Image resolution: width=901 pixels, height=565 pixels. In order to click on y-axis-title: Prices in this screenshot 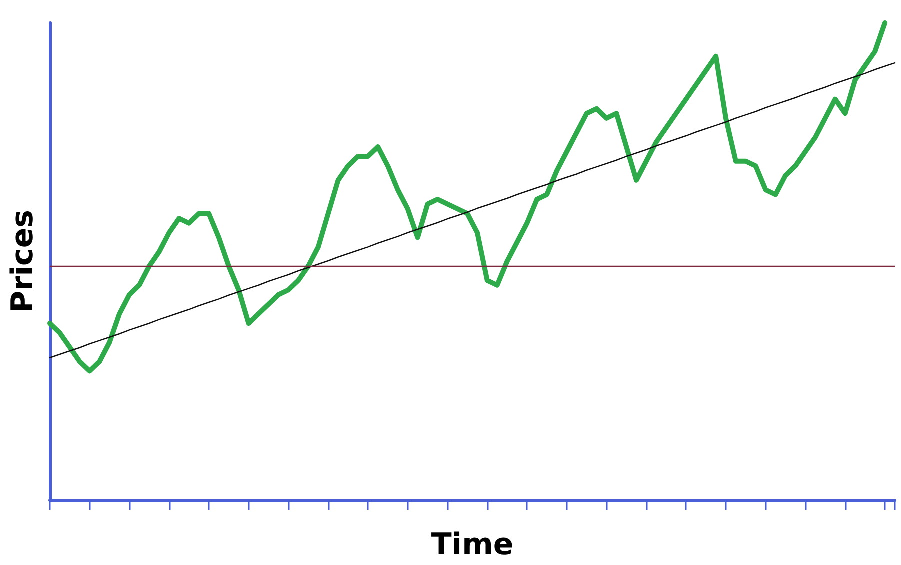, I will do `click(23, 262)`.